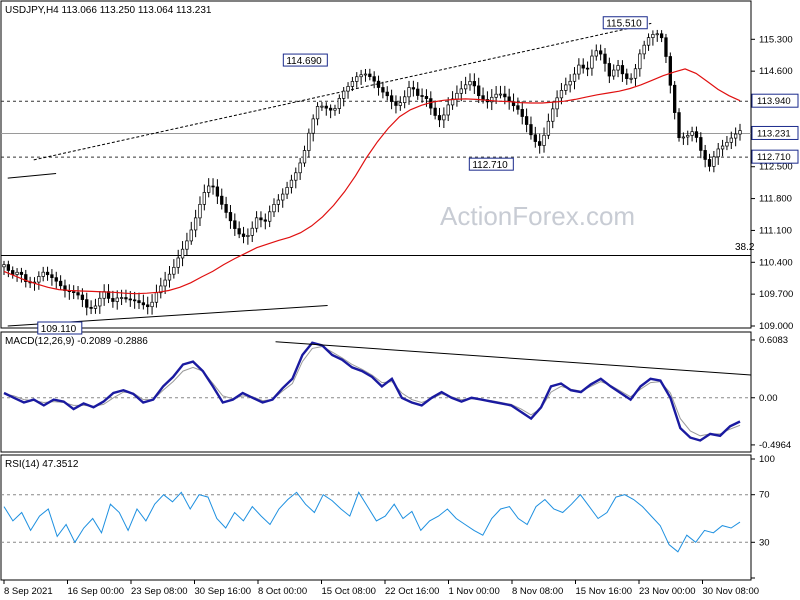 This screenshot has height=600, width=800. I want to click on rsi-line, so click(372, 522).